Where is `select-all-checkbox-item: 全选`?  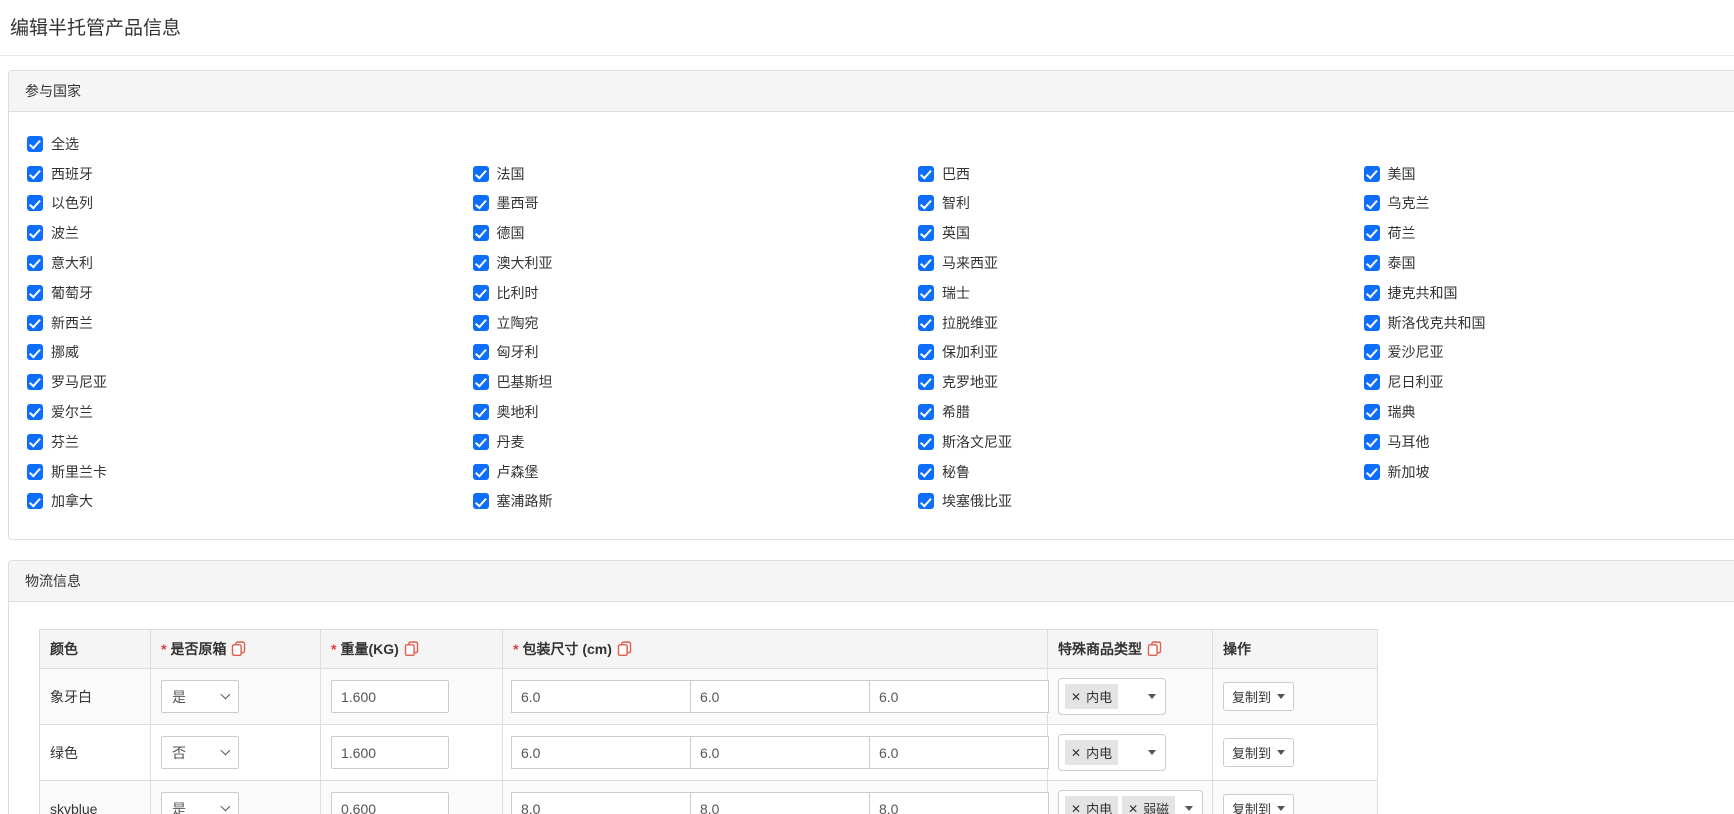
select-all-checkbox-item: 全选 is located at coordinates (880, 144).